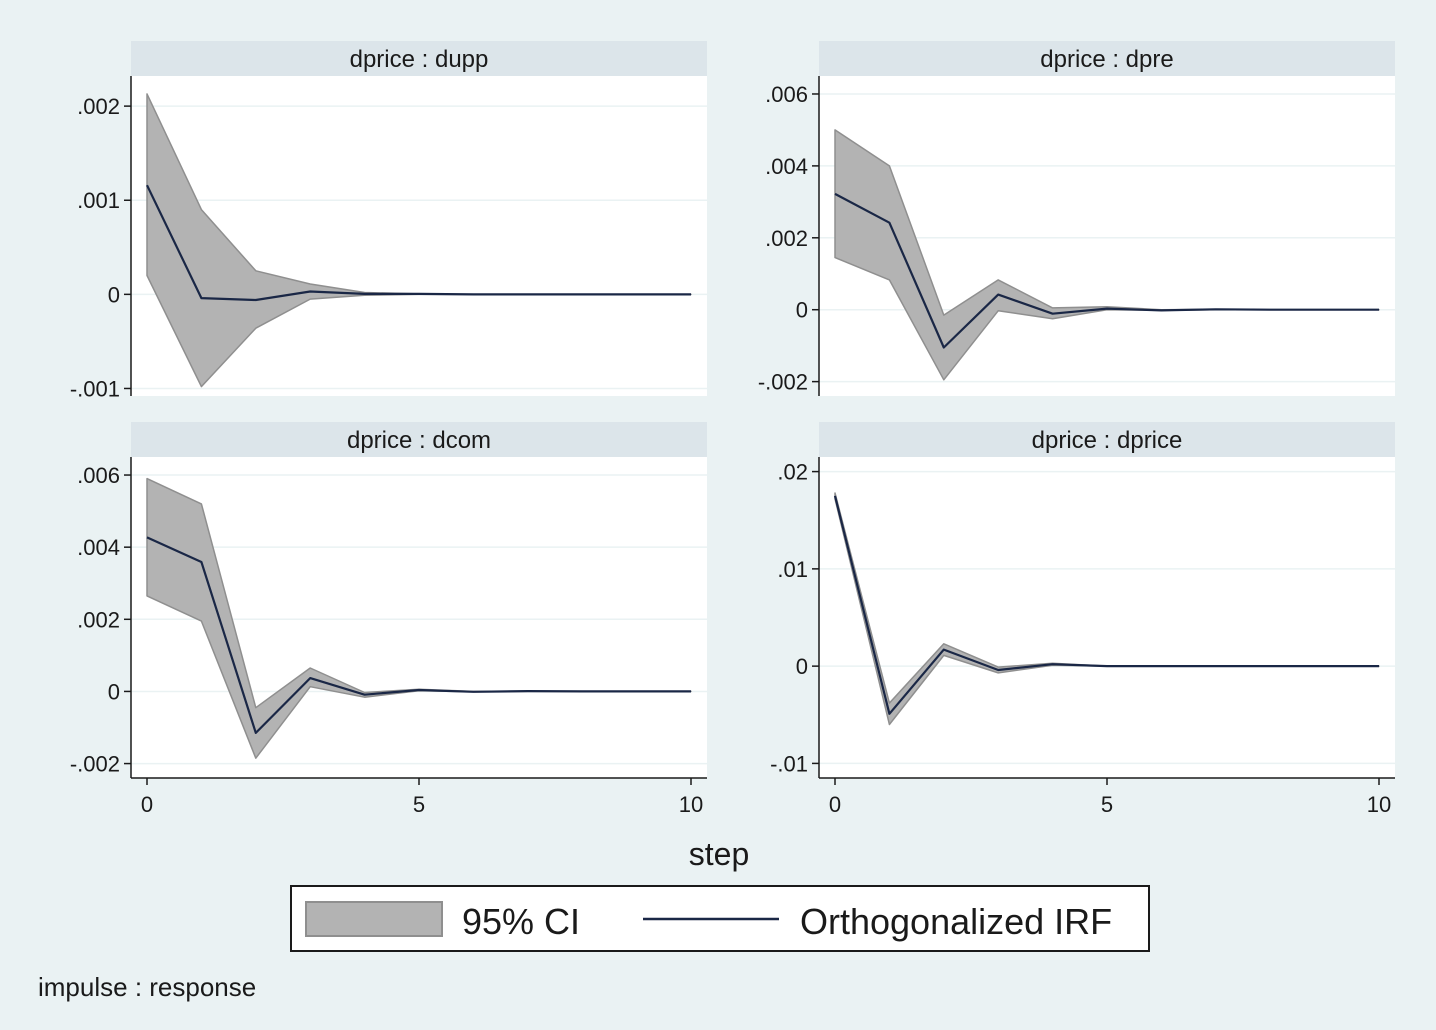 The height and width of the screenshot is (1030, 1436). I want to click on legend: 95% CI Orthogonalized IRF, so click(720, 918).